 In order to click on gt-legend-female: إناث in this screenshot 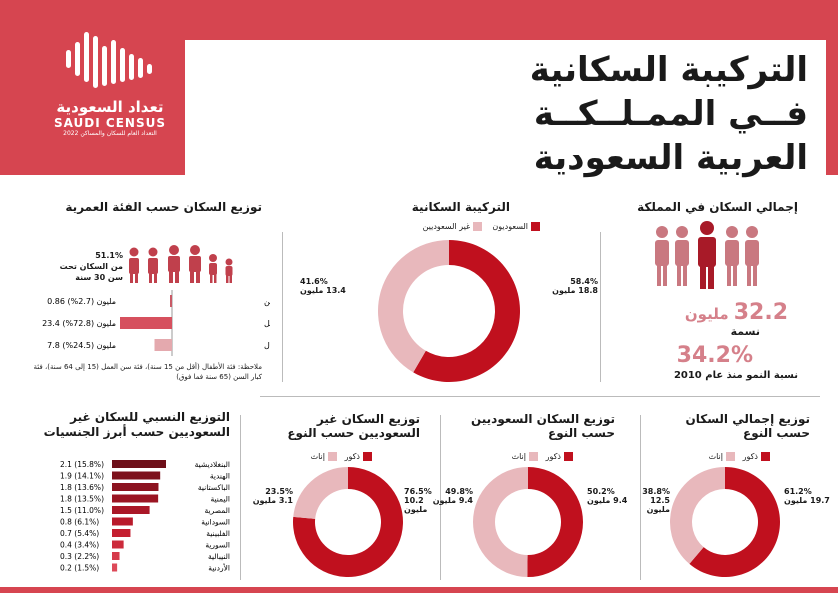, I will do `click(715, 456)`.